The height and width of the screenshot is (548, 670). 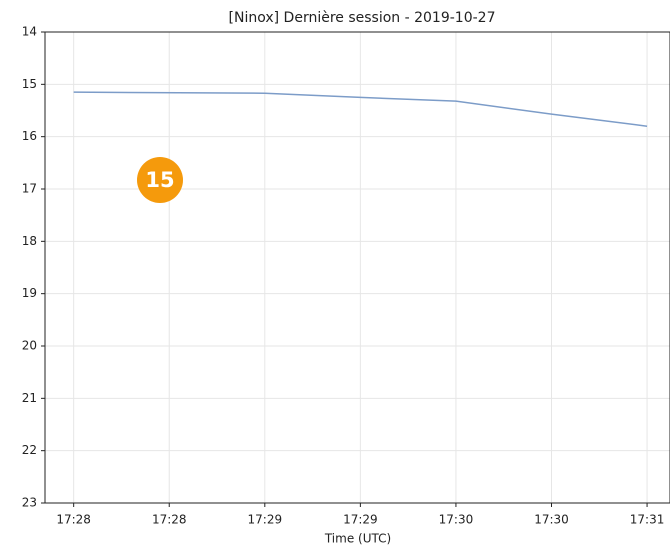 What do you see at coordinates (360, 109) in the screenshot?
I see `data-line` at bounding box center [360, 109].